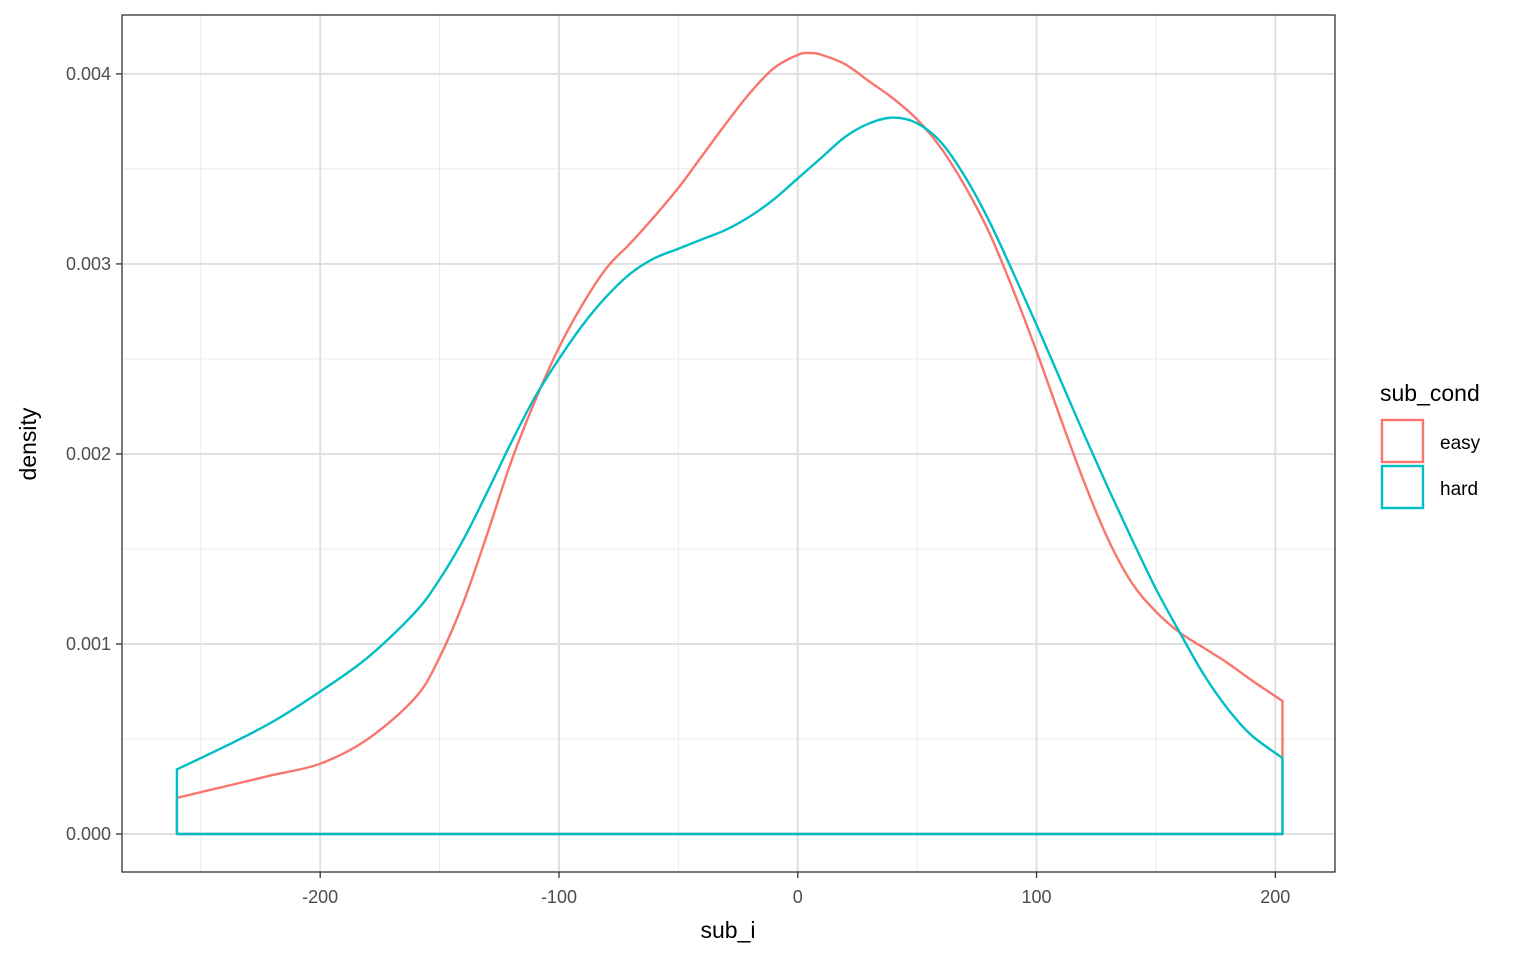 Image resolution: width=1536 pixels, height=960 pixels. Describe the element at coordinates (1460, 443) in the screenshot. I see `legend-label-easy: easy` at that location.